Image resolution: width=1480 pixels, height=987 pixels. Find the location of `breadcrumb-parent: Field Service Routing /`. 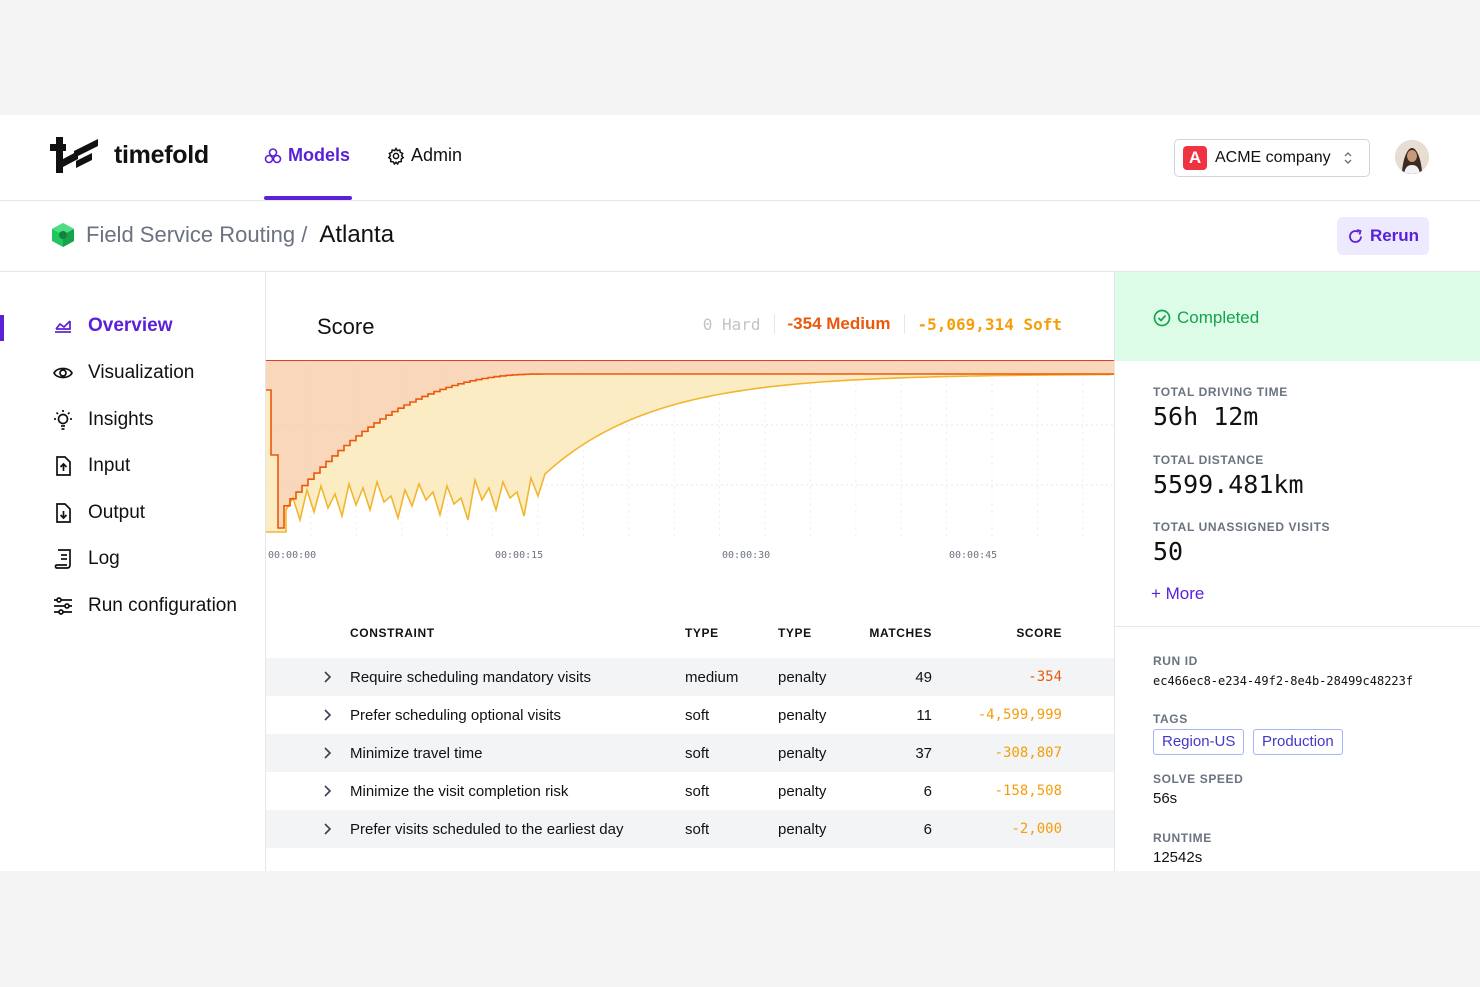

breadcrumb-parent: Field Service Routing / is located at coordinates (197, 234).